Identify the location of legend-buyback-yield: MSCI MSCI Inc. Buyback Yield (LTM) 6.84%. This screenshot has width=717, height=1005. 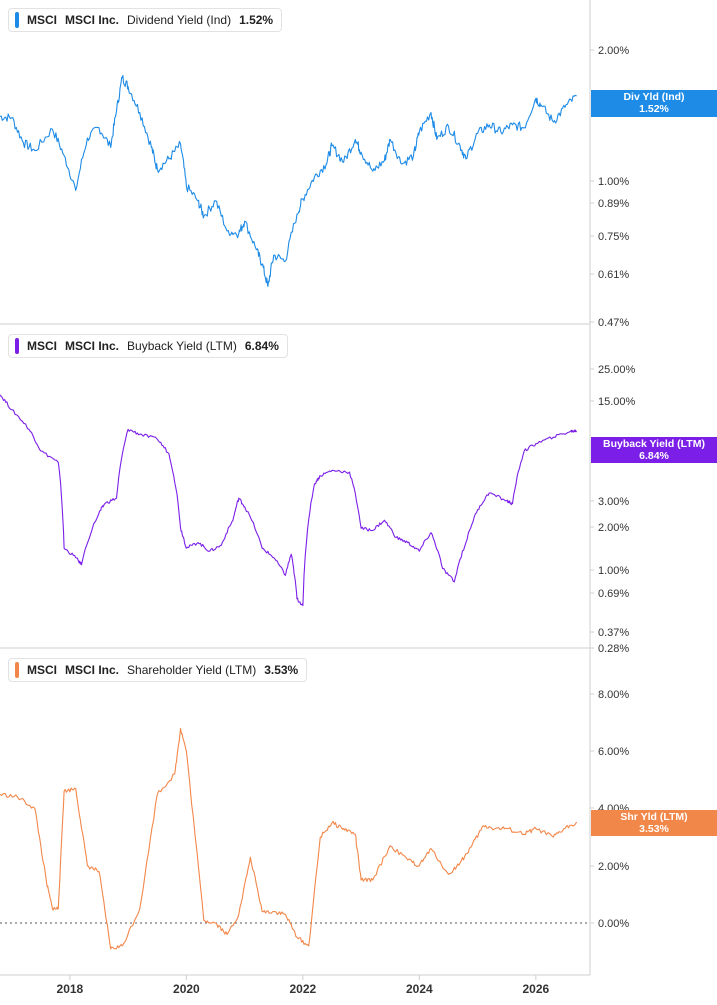
(148, 346).